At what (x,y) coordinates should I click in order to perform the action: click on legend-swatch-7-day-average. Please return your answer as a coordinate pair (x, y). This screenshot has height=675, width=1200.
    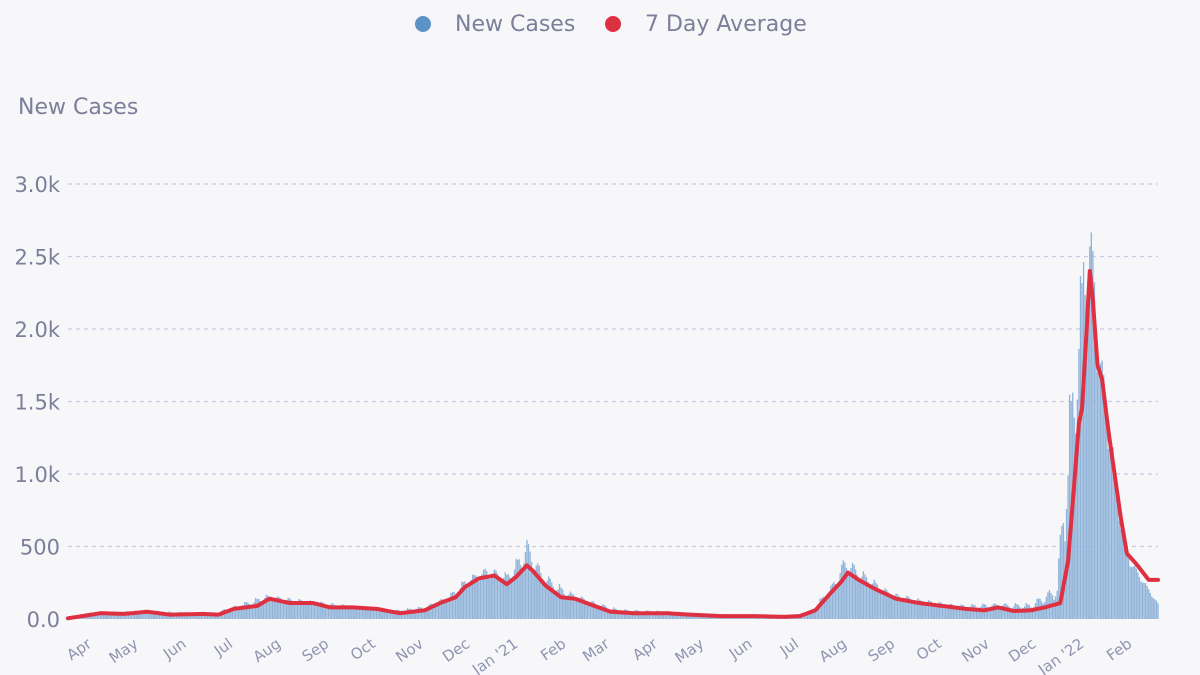
    Looking at the image, I should click on (613, 24).